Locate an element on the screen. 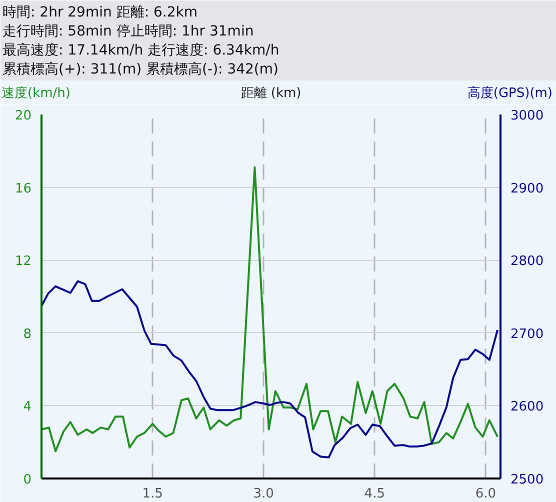 The width and height of the screenshot is (556, 502). x-tick-label: 6.0 is located at coordinates (485, 494).